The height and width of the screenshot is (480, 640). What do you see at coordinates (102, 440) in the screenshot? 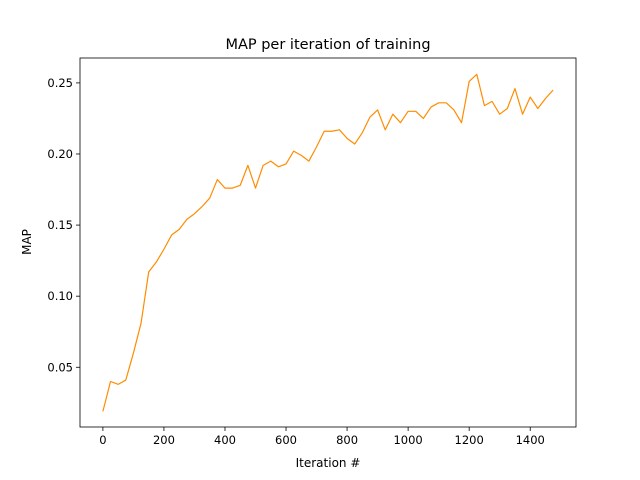
I see `x-tick-label: 0` at bounding box center [102, 440].